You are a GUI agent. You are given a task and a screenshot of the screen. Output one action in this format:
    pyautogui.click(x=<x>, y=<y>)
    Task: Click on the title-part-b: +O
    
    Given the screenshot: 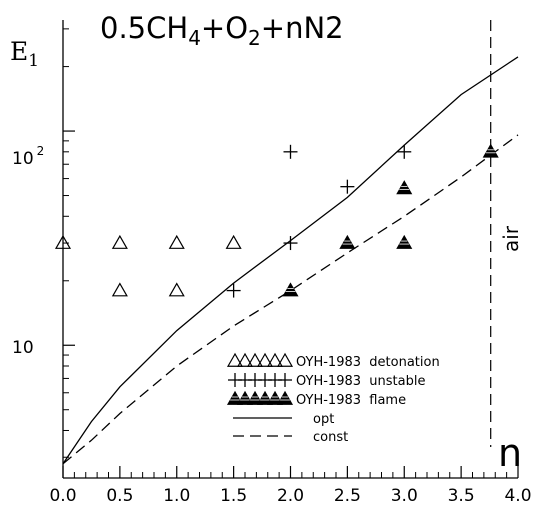 What is the action you would take?
    pyautogui.click(x=224, y=28)
    